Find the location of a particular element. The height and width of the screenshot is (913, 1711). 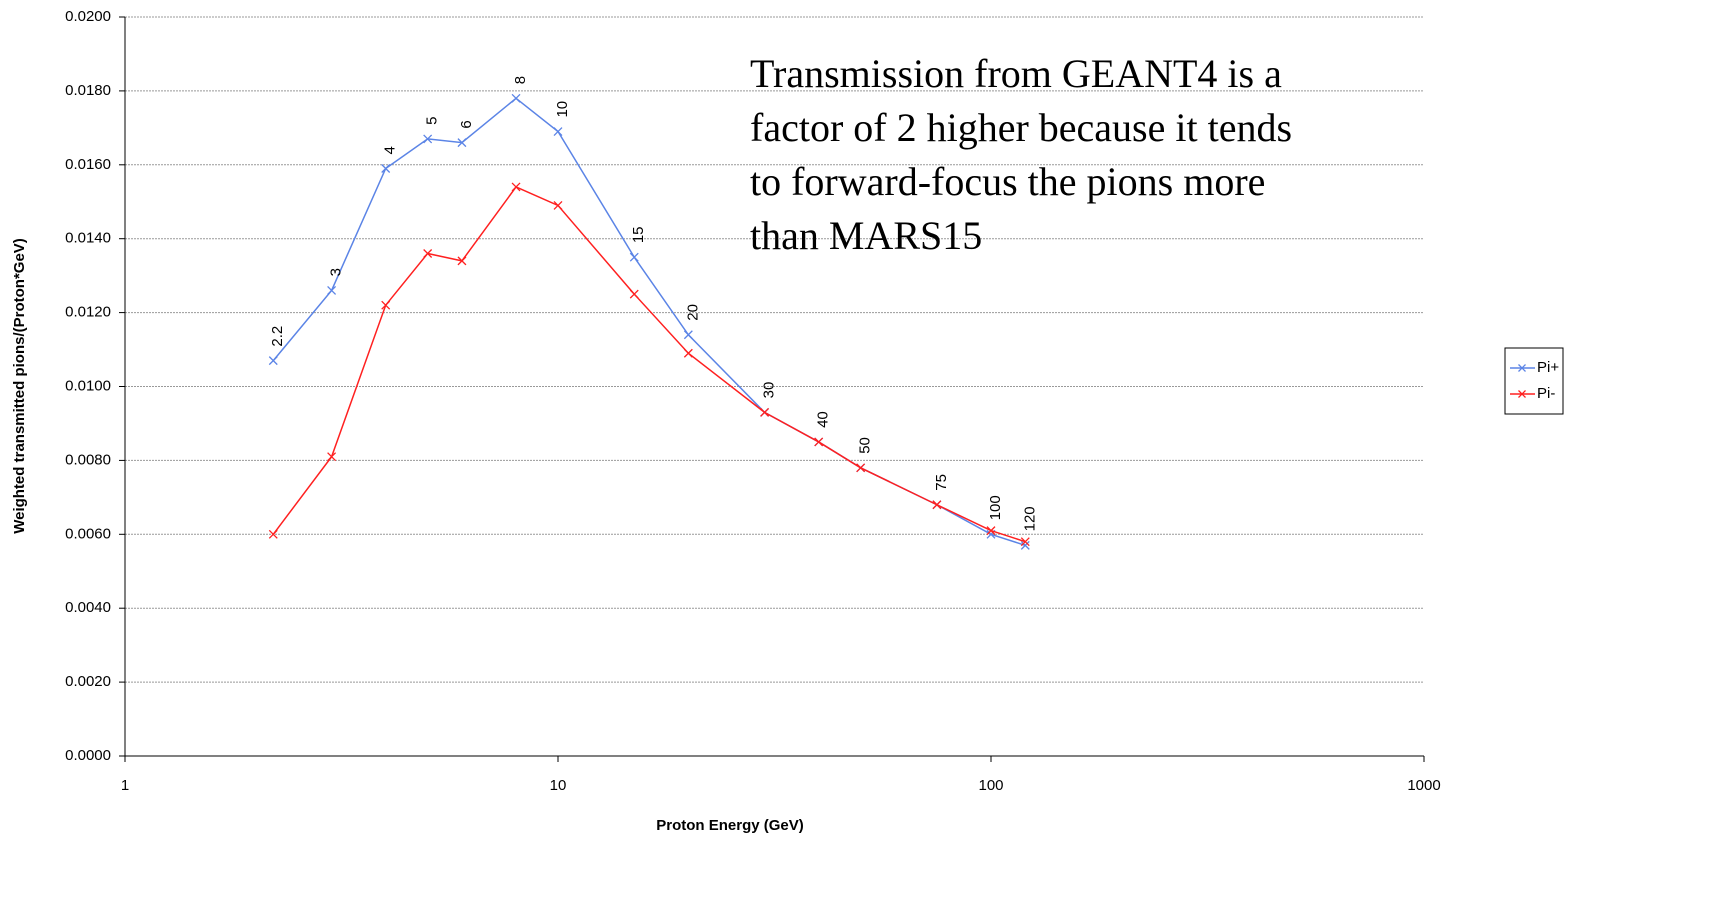

y-tick-label: 0.0040 is located at coordinates (88, 607).